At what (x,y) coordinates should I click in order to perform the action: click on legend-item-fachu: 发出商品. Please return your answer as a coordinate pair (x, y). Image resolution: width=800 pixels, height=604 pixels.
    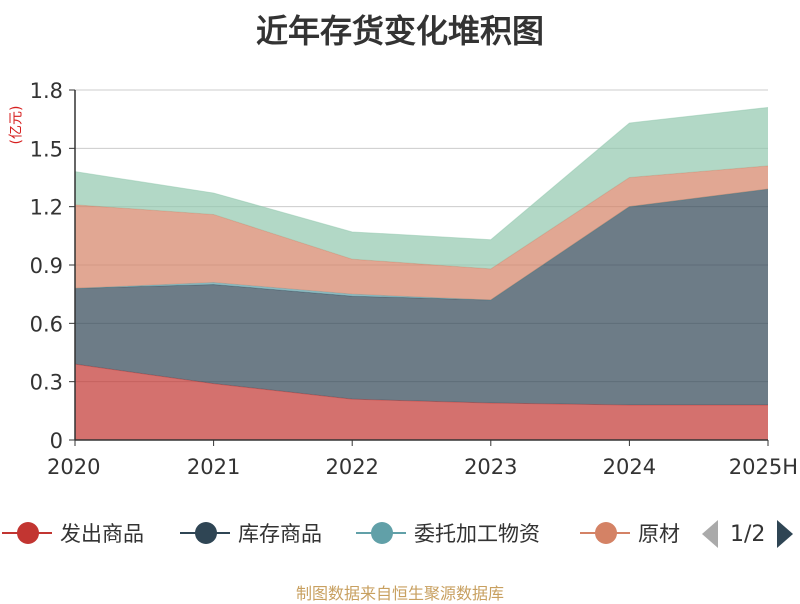
    Looking at the image, I should click on (73, 533).